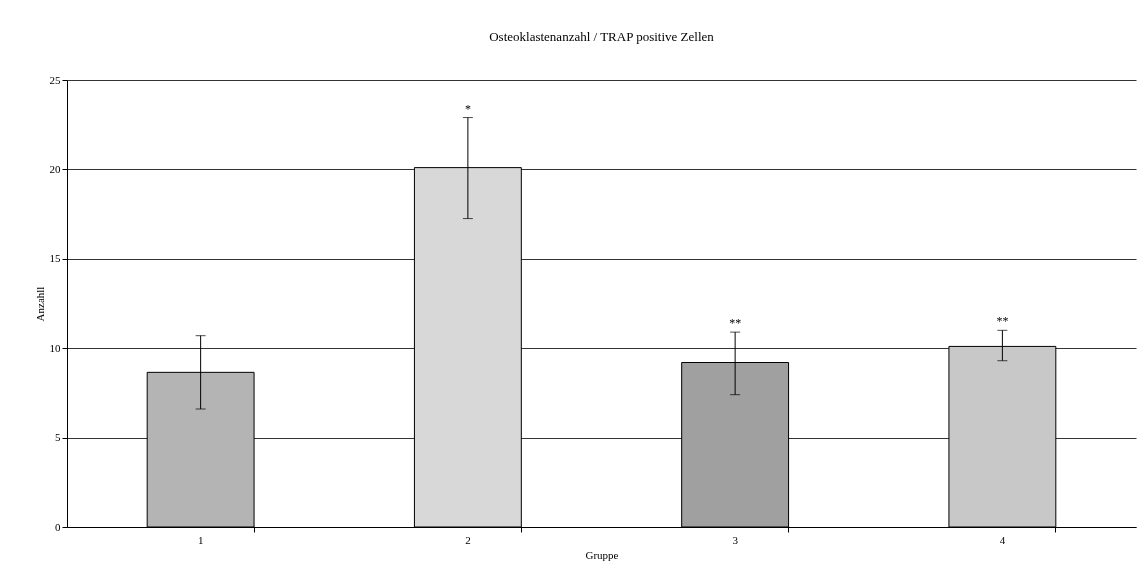 This screenshot has height=588, width=1138. What do you see at coordinates (55, 168) in the screenshot?
I see `y-tick-label: 20` at bounding box center [55, 168].